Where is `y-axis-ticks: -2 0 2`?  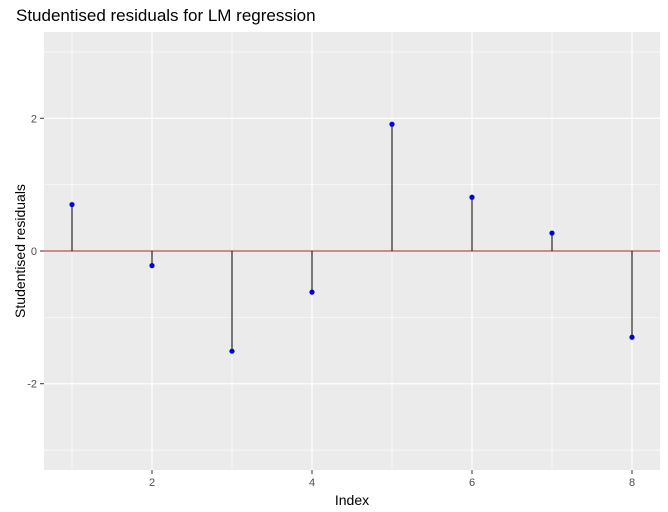 y-axis-ticks: -2 0 2 is located at coordinates (35, 252).